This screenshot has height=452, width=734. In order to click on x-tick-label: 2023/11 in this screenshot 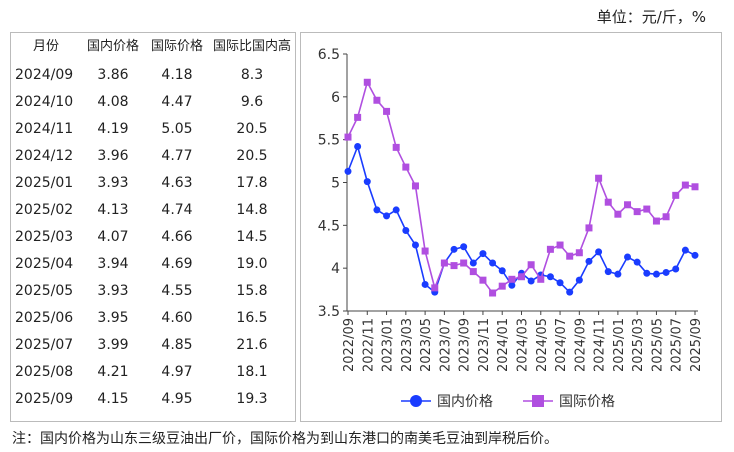, I will do `click(484, 345)`.